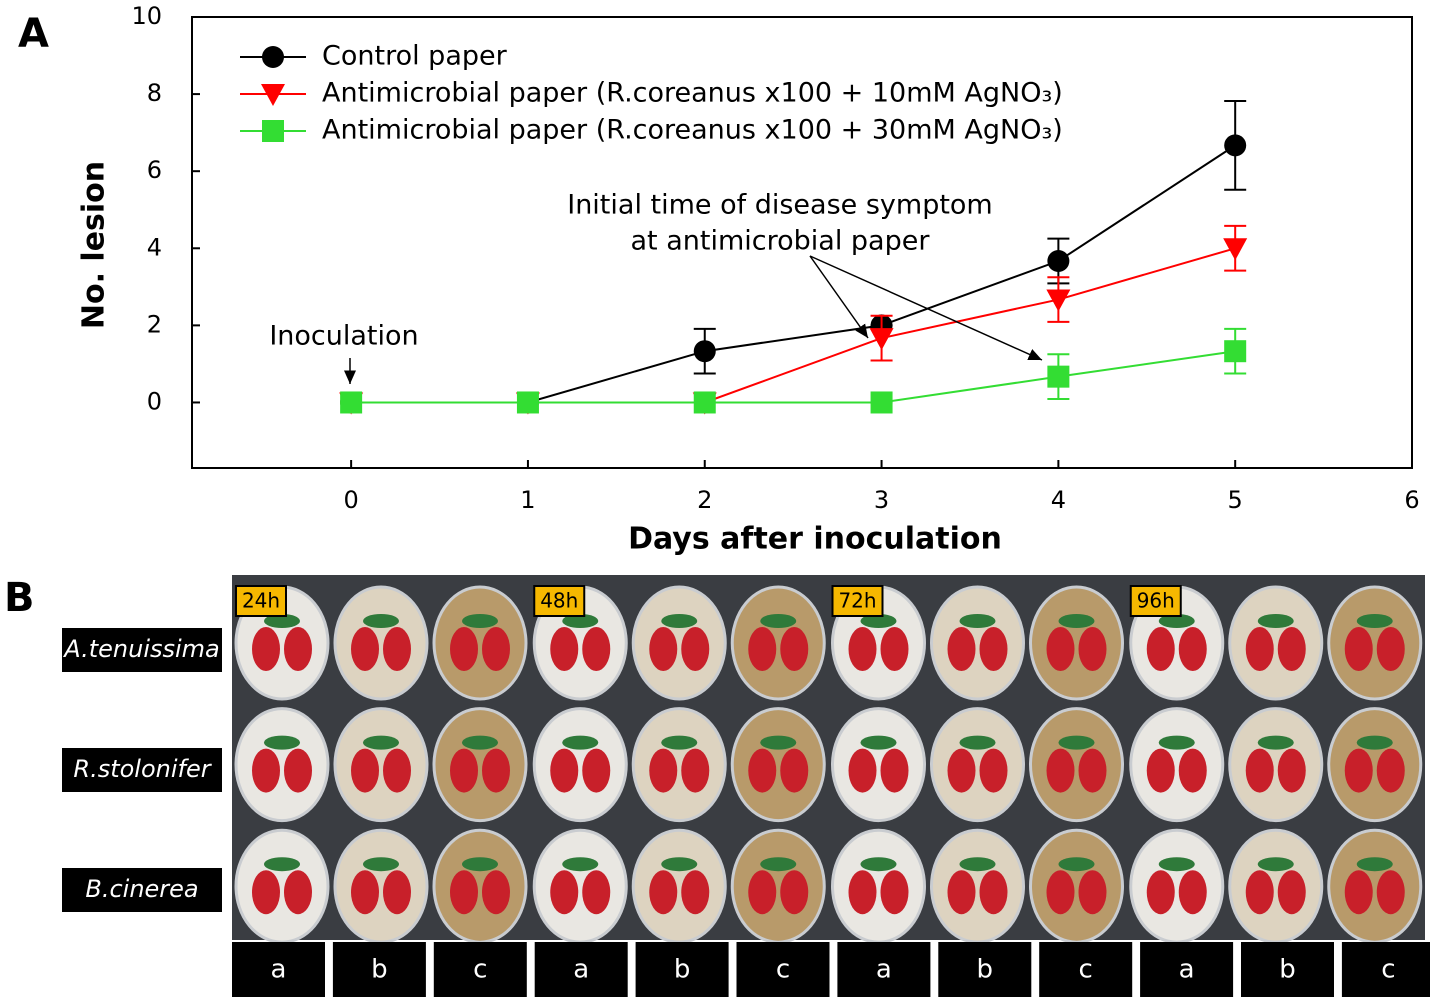 This screenshot has height=1005, width=1430. I want to click on series-line, so click(793, 325).